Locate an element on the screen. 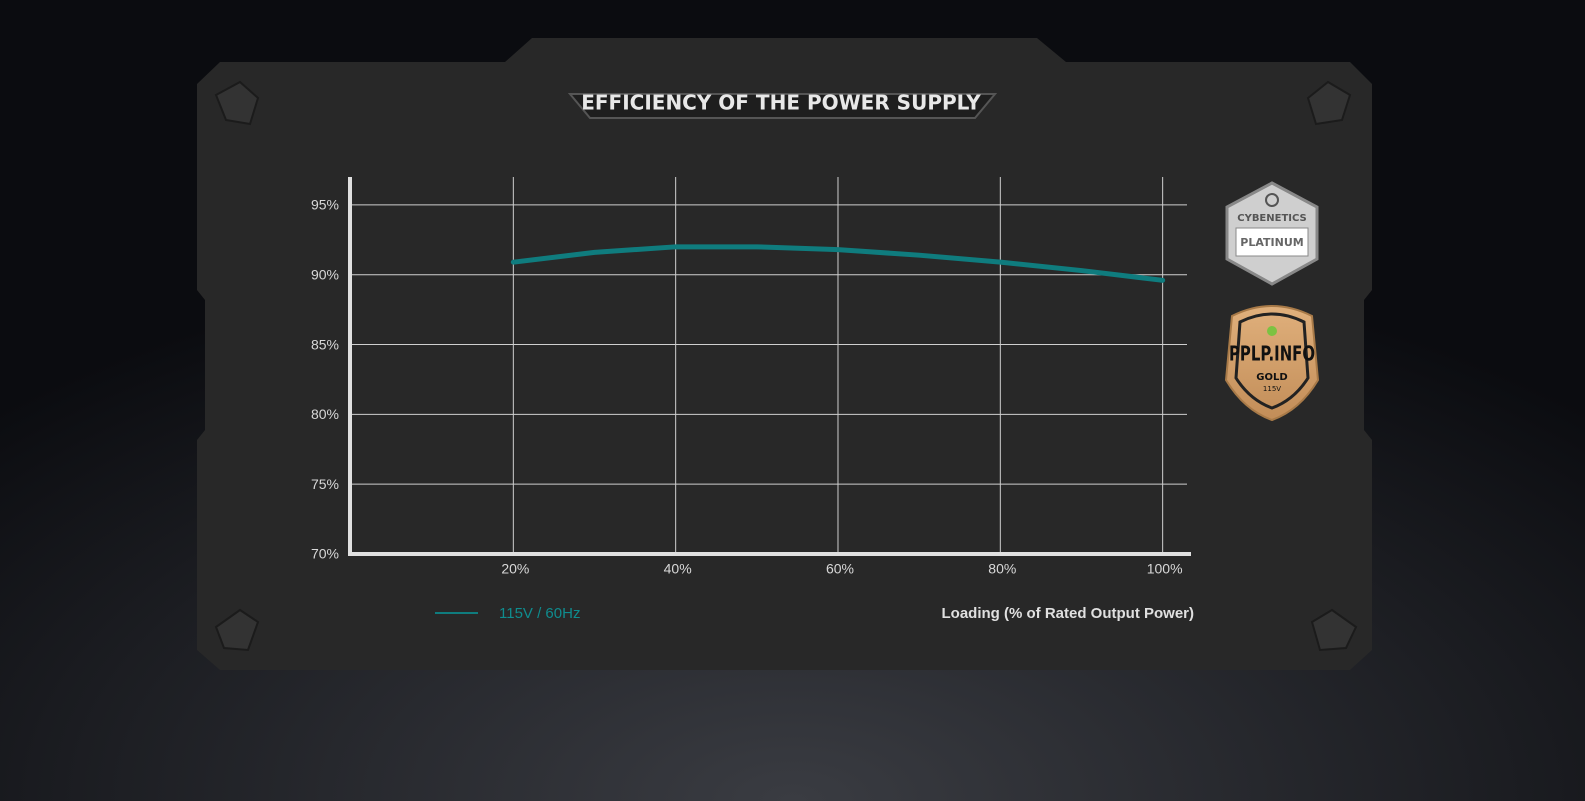 The height and width of the screenshot is (801, 1585). x-tick-label: 40% is located at coordinates (678, 569).